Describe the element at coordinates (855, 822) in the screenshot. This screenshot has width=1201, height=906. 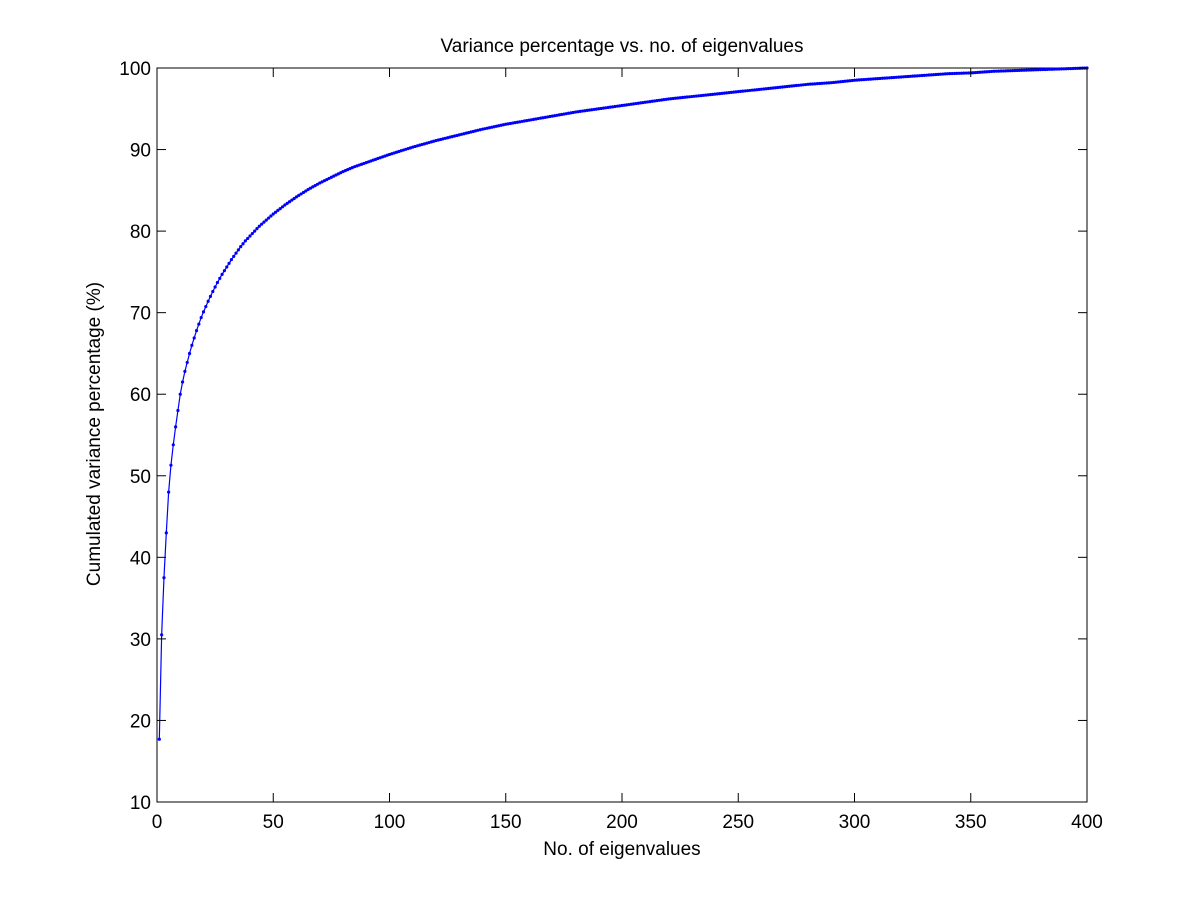
I see `x-tick-label: 300` at that location.